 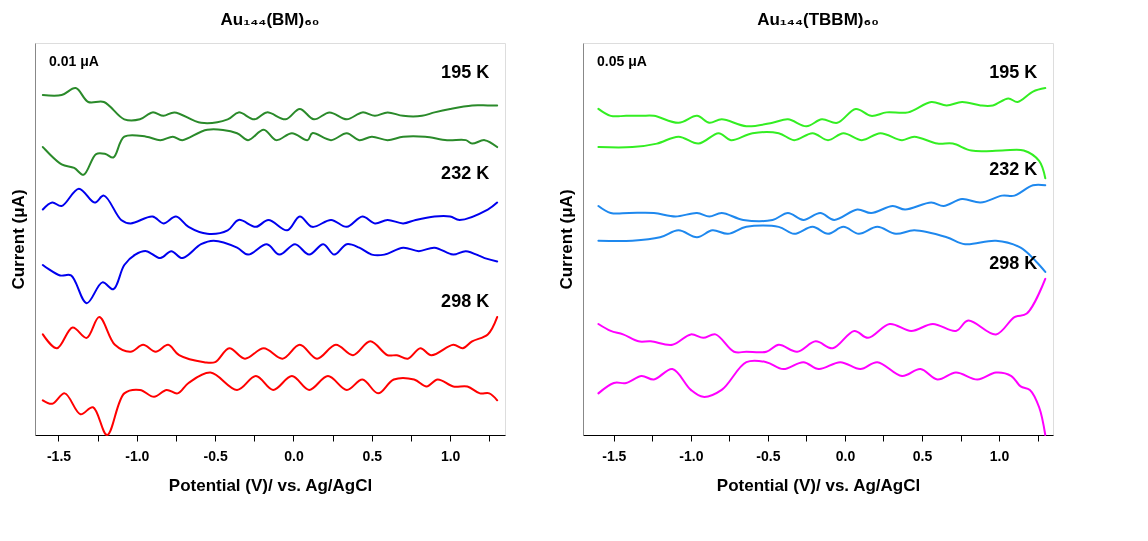 I want to click on text: 0.05 μA, so click(x=622, y=61).